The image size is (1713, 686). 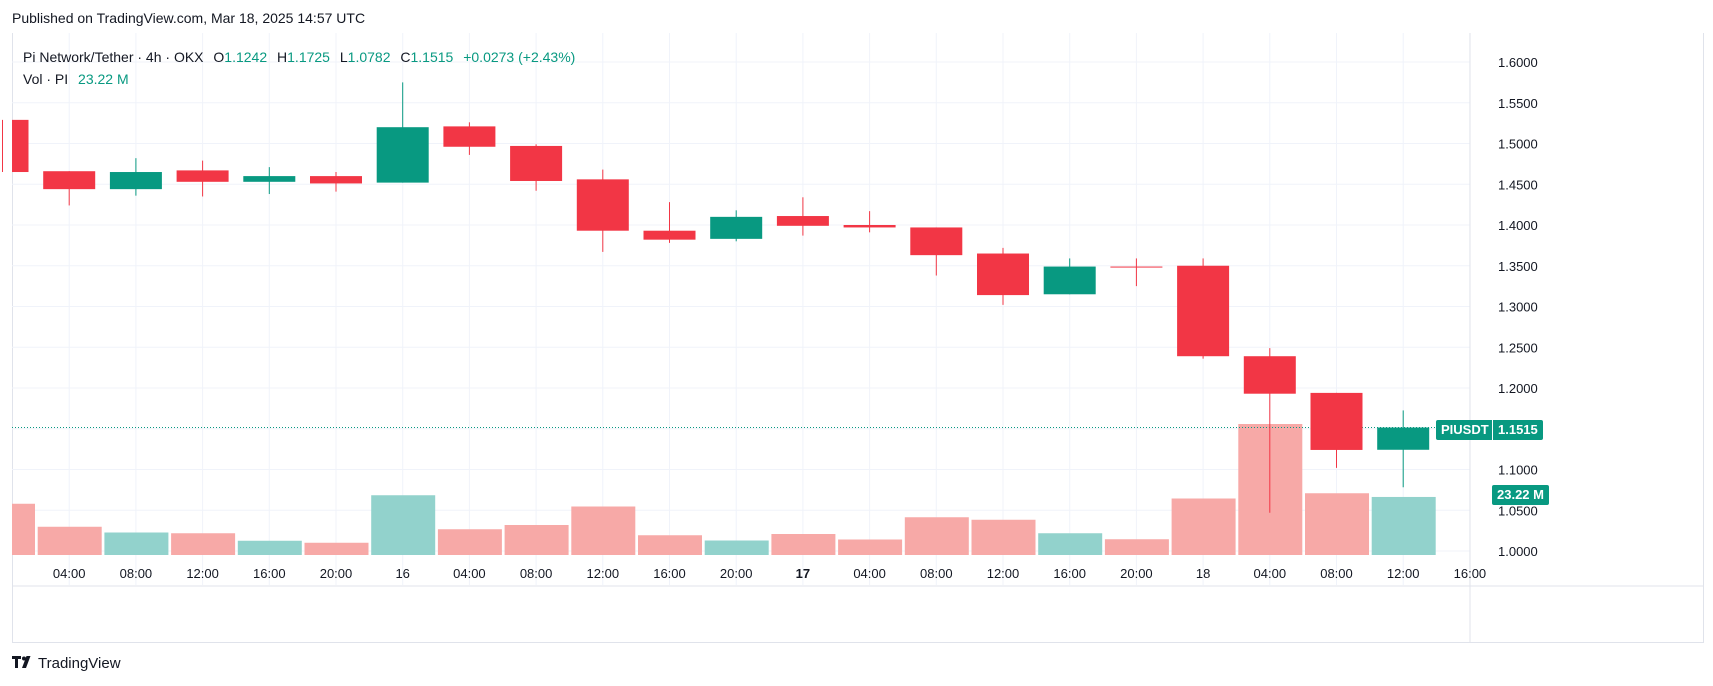 What do you see at coordinates (1465, 430) in the screenshot?
I see `symbol-price-tag: PIUSDT` at bounding box center [1465, 430].